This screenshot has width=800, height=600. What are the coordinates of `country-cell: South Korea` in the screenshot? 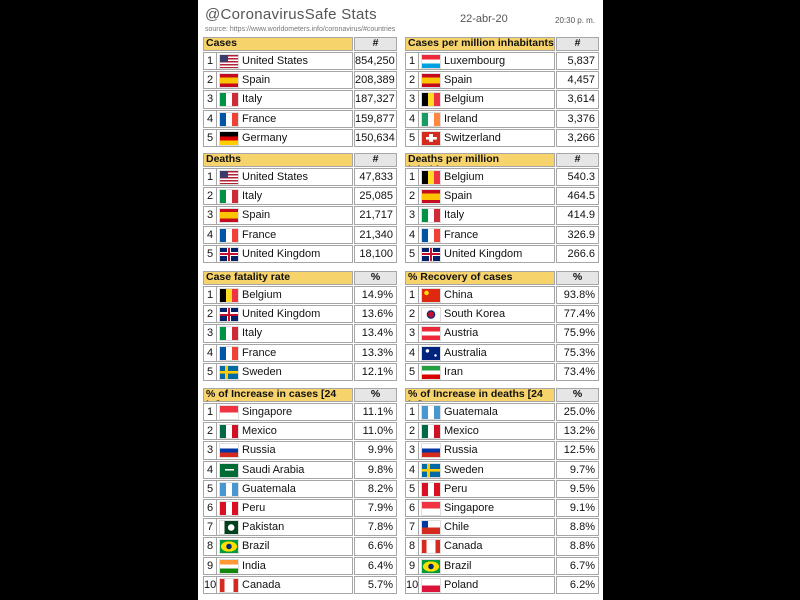 It's located at (486, 314).